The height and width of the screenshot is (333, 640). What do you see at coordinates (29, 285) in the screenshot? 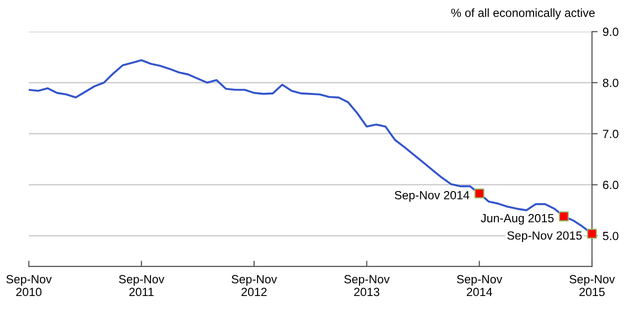
I see `x-tick-label: Sep-Nov 2010` at bounding box center [29, 285].